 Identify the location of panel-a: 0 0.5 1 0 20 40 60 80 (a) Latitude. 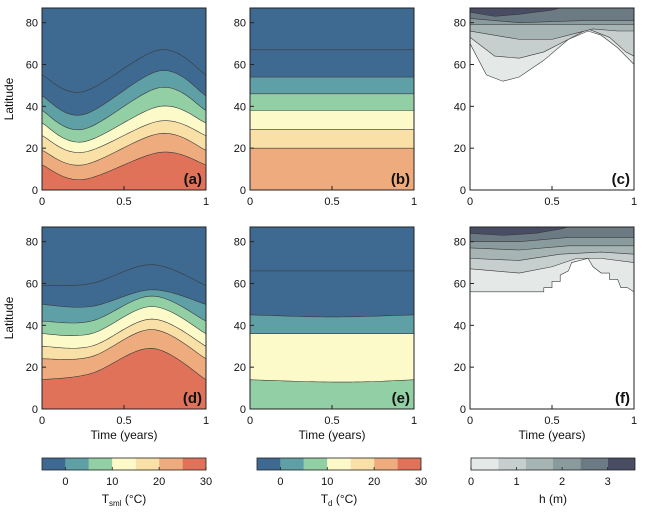
(105, 107).